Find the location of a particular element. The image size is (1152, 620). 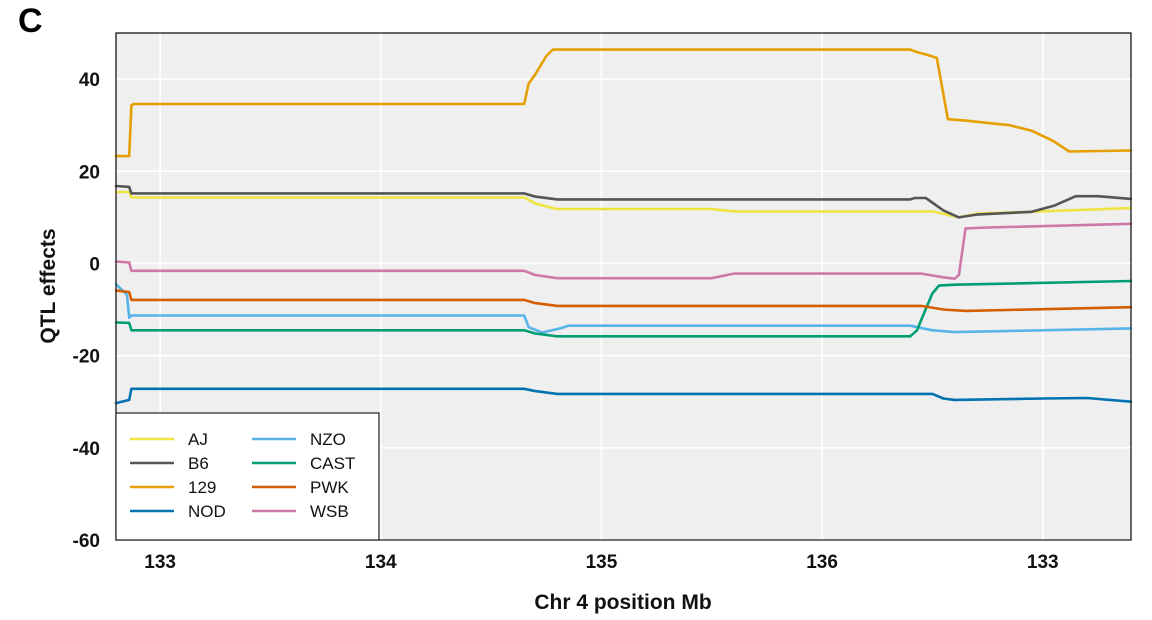

legend-label-aj: AJ is located at coordinates (198, 439).